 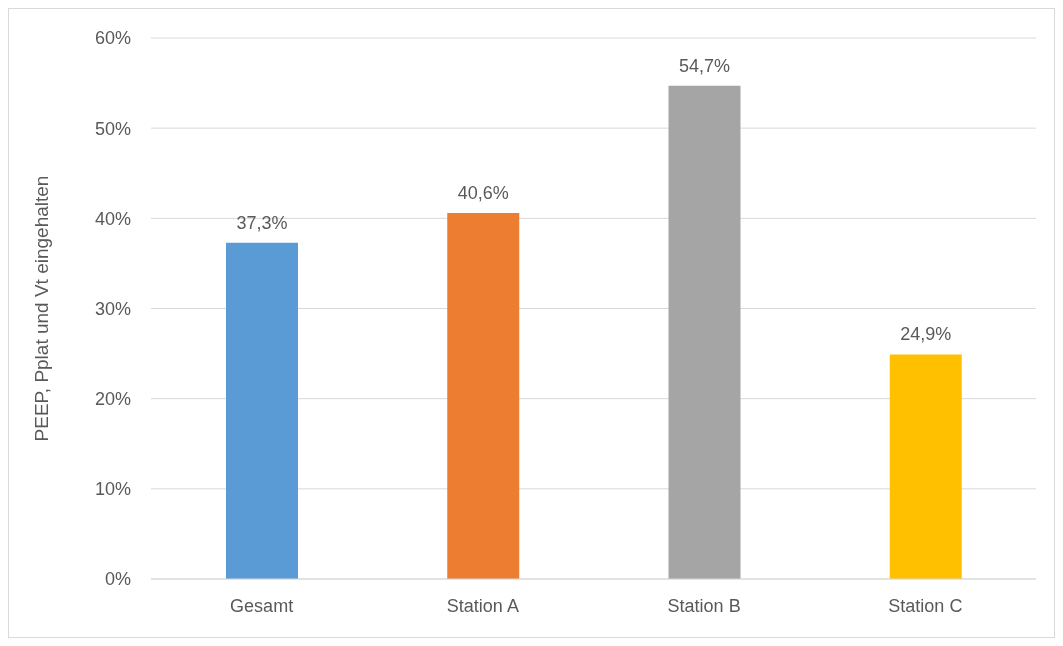 I want to click on x-tick-label: Station B, so click(x=704, y=605).